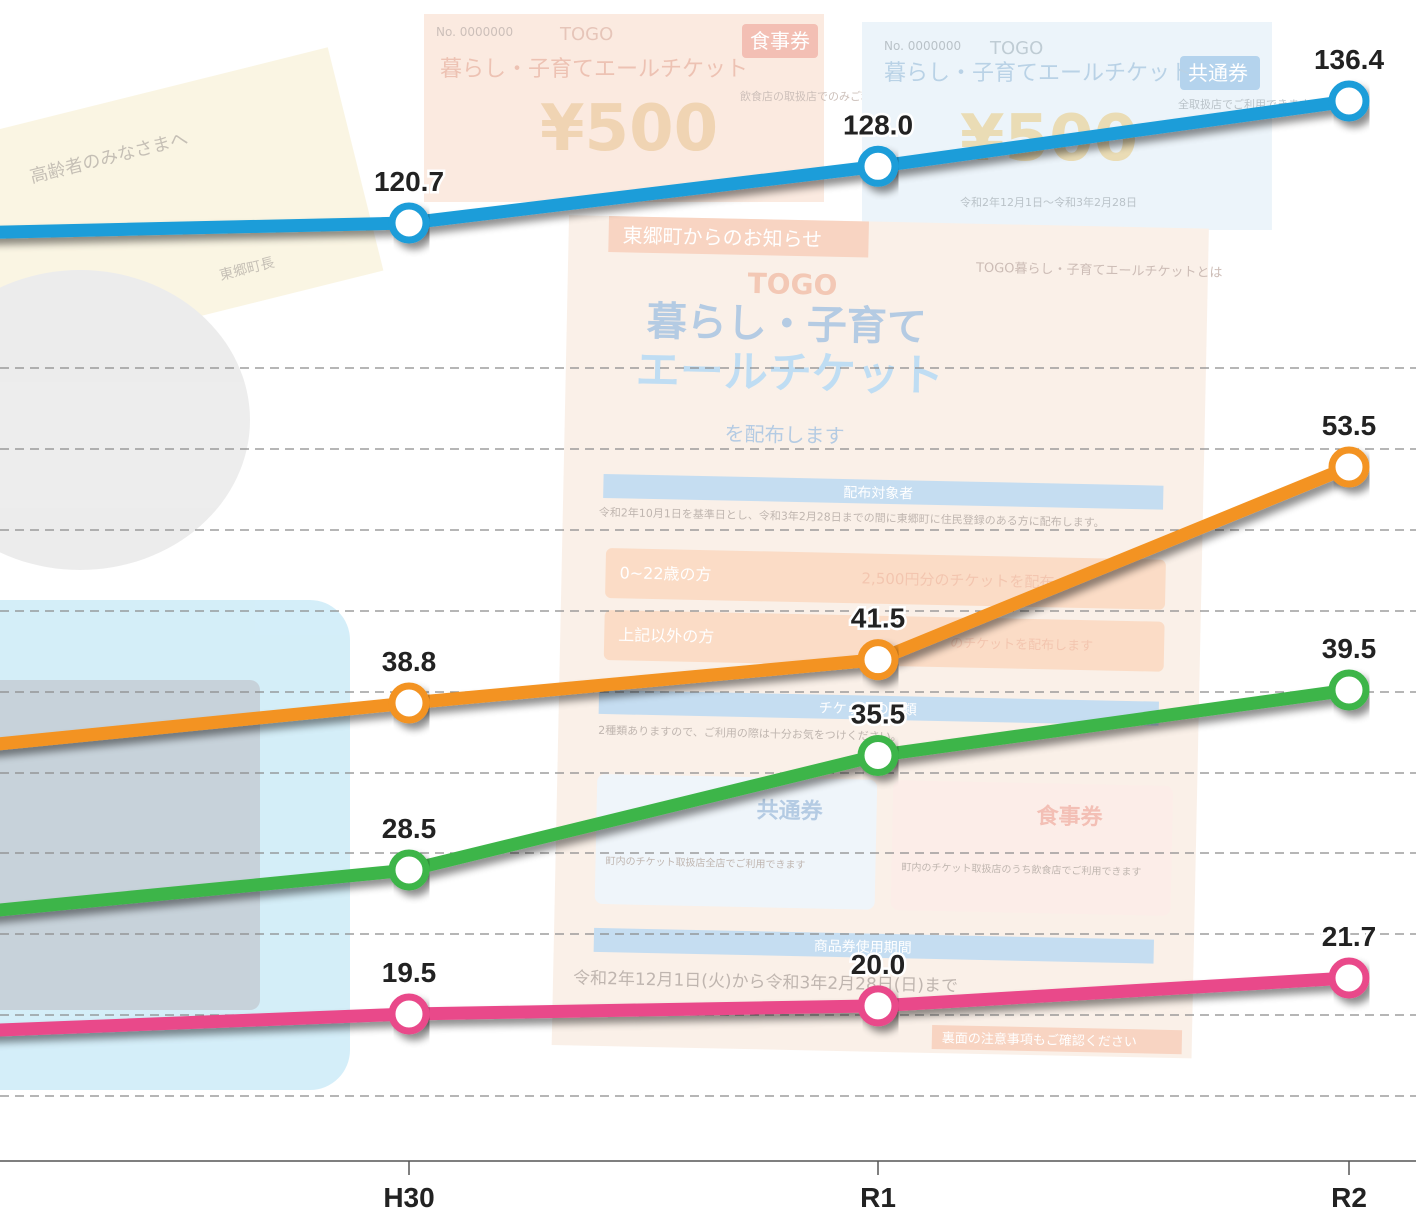 The height and width of the screenshot is (1217, 1416). Describe the element at coordinates (192, 205) in the screenshot. I see `letter-paper: 高齢者のみなさまへ 東郷町長` at that location.